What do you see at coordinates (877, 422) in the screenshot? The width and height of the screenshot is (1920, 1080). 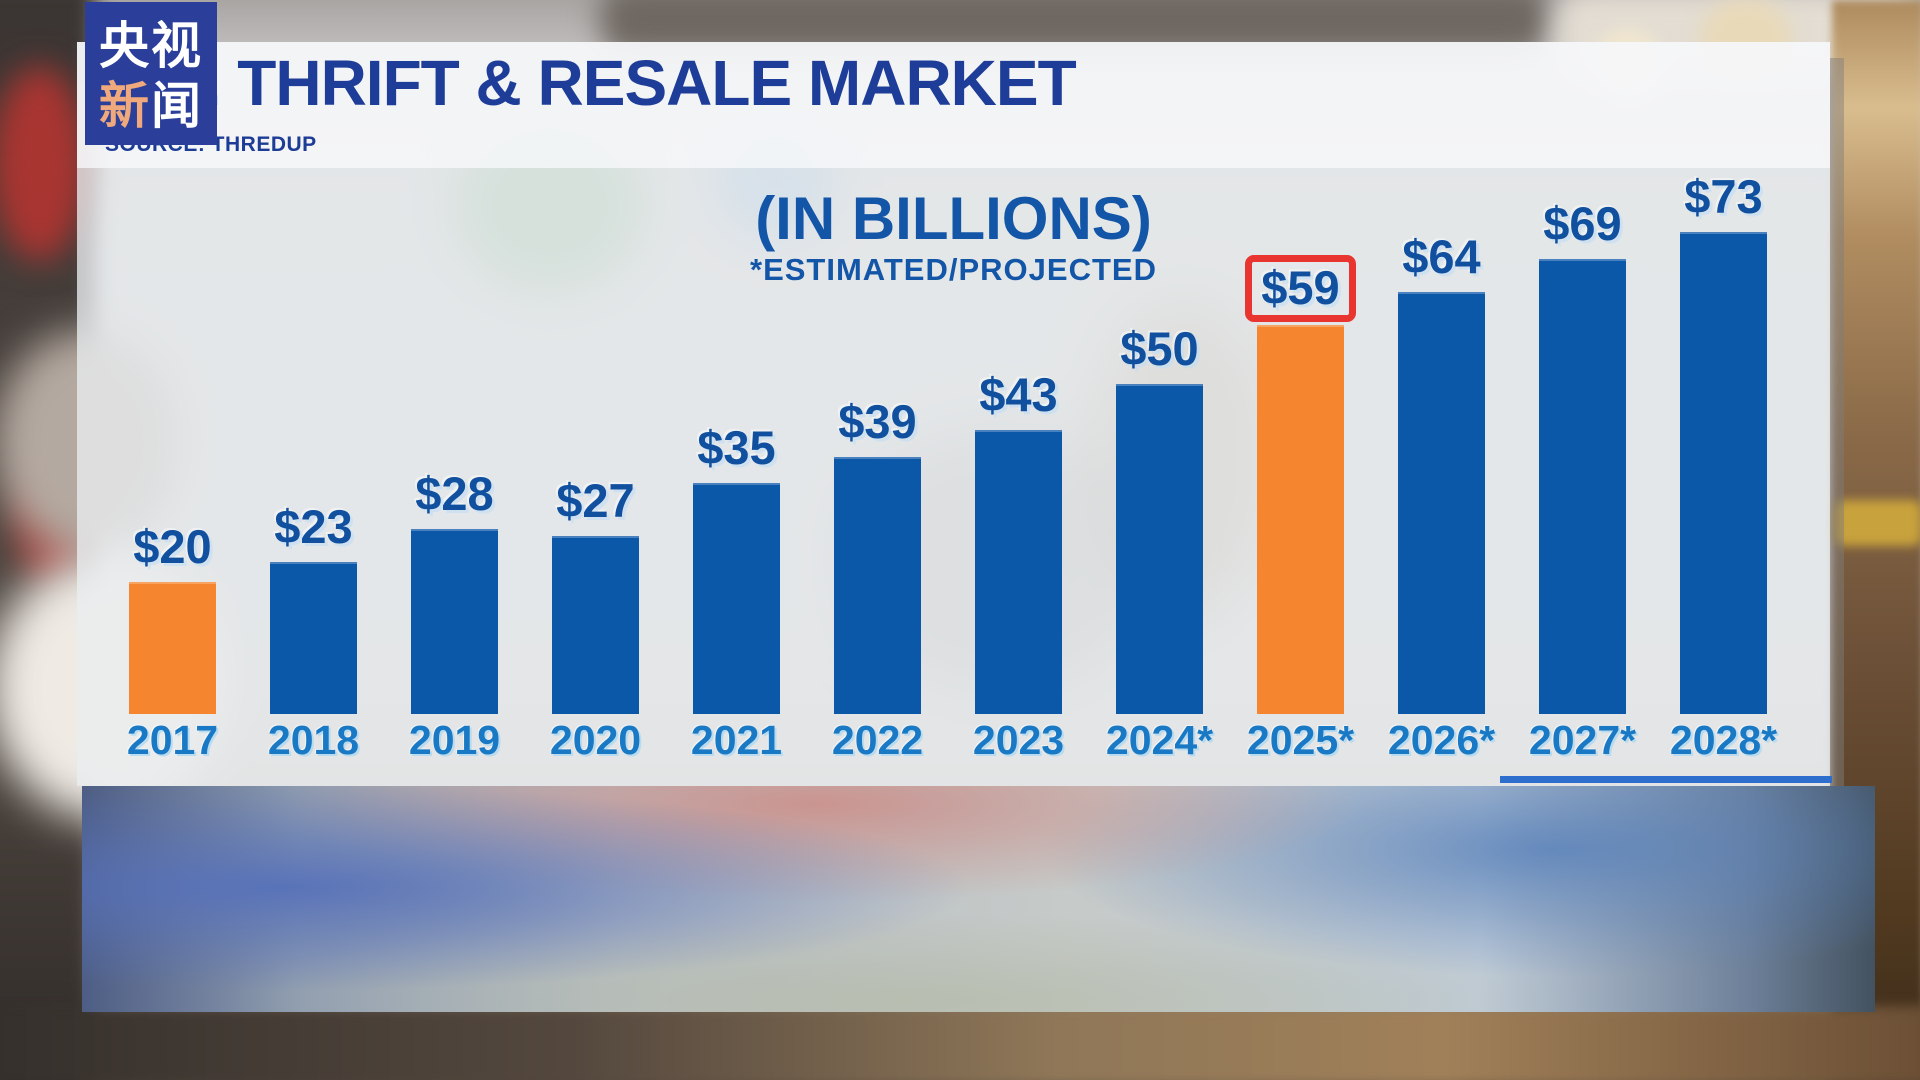 I see `value-label-2022: $39` at bounding box center [877, 422].